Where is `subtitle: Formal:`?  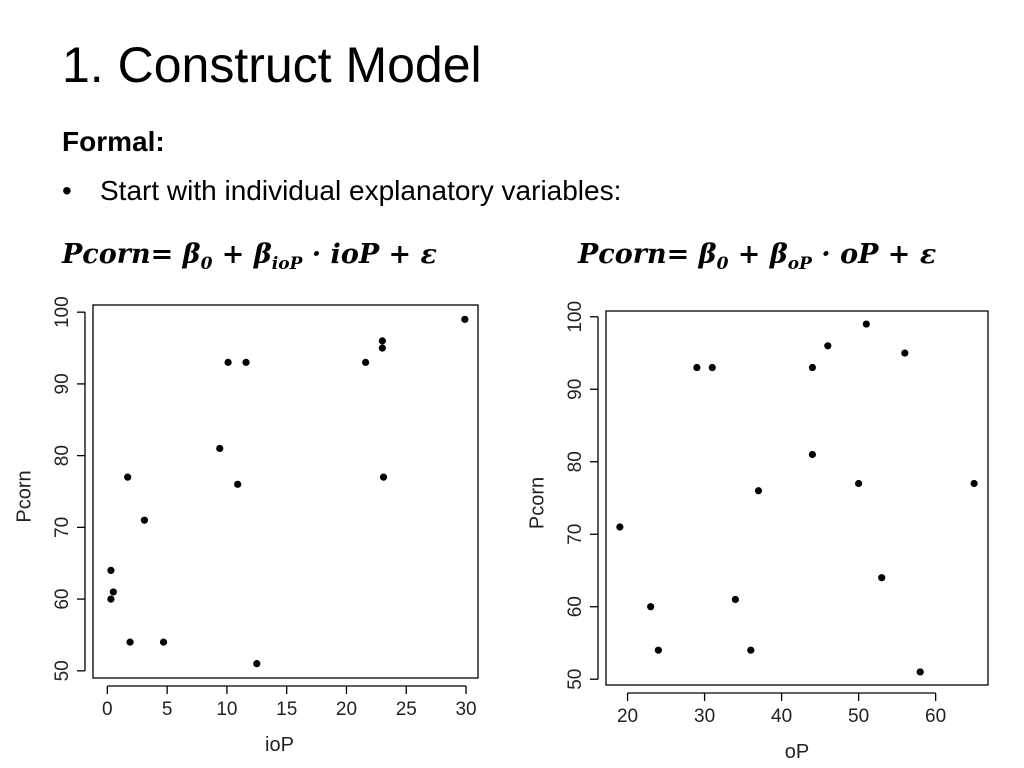 subtitle: Formal: is located at coordinates (113, 141).